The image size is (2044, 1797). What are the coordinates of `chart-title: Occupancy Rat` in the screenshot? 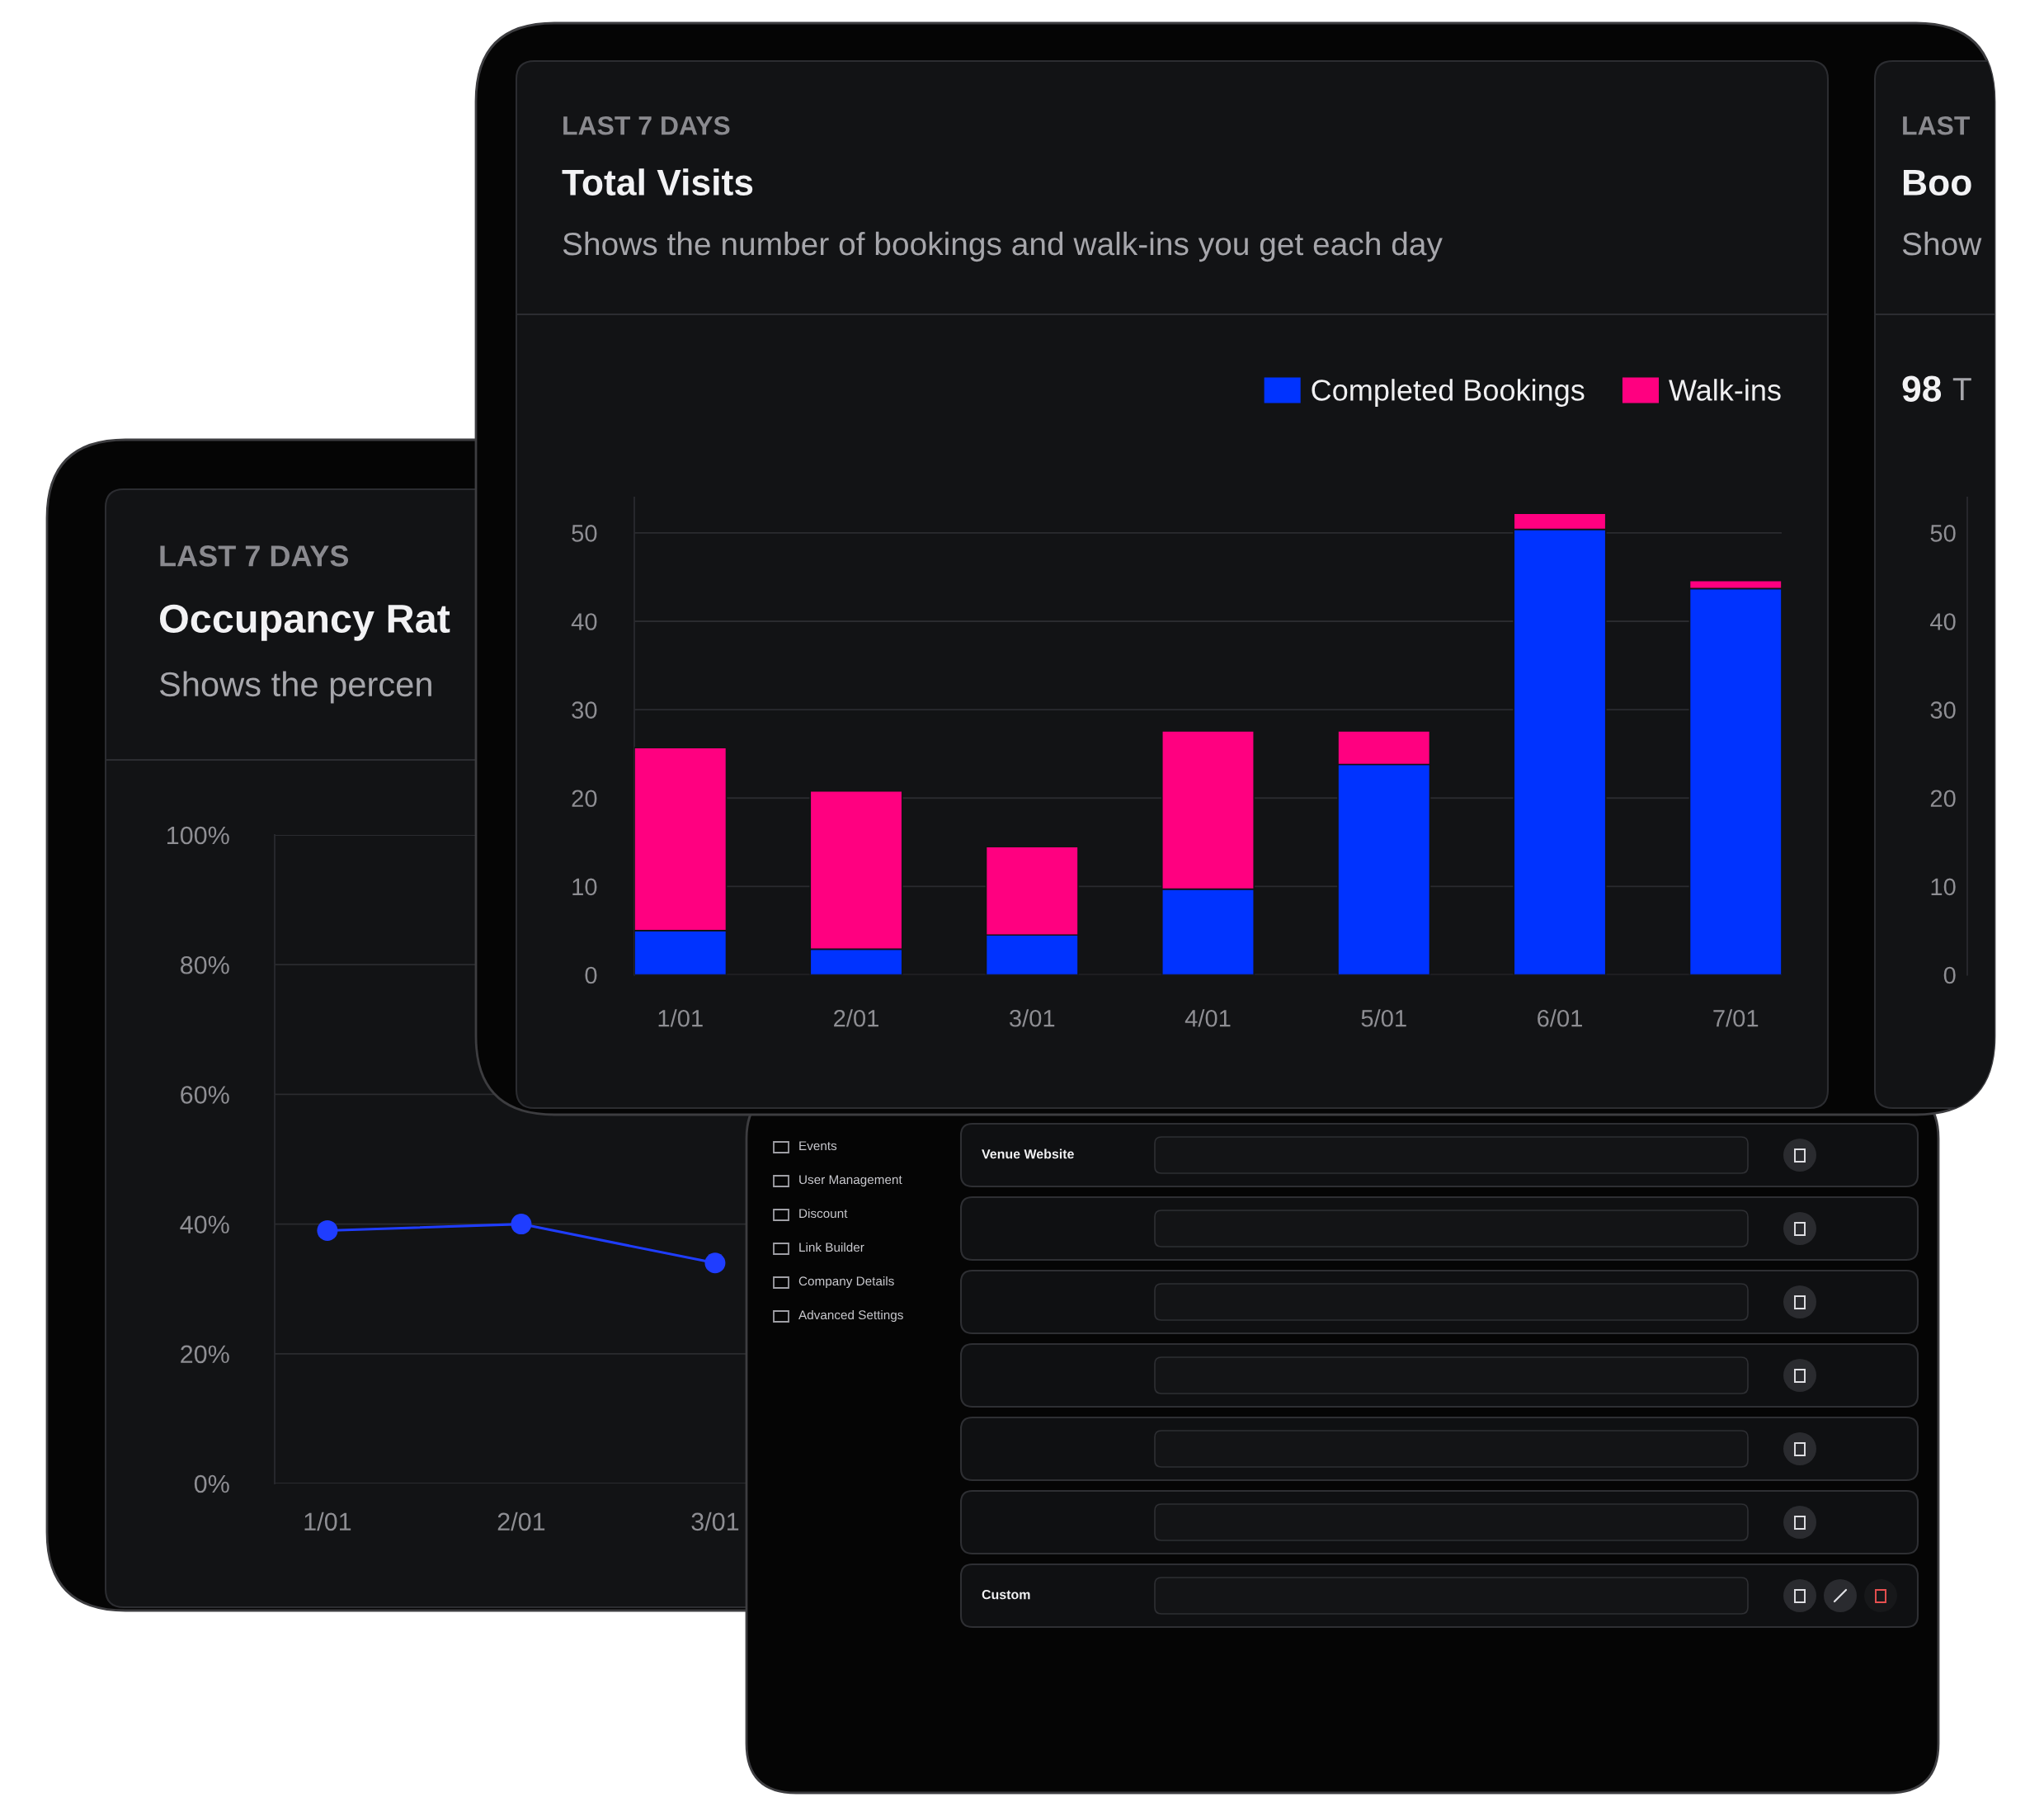 It's located at (305, 622).